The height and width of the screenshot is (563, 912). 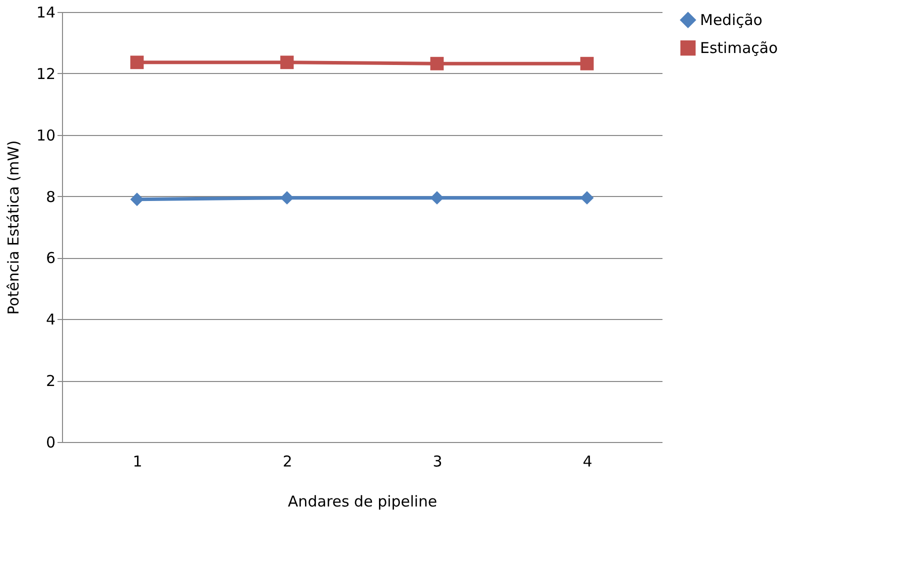 I want to click on y-tick-label: 6, so click(x=51, y=258).